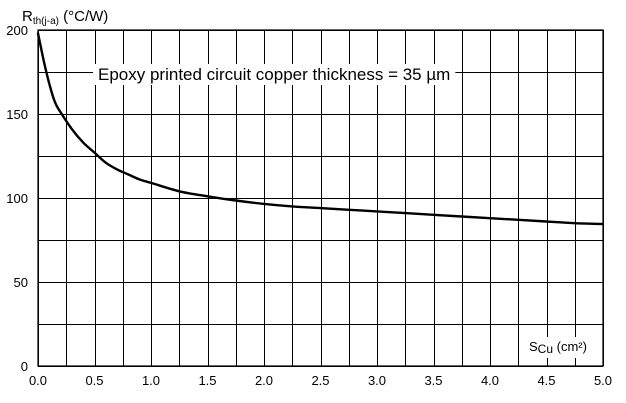 This screenshot has height=403, width=626. Describe the element at coordinates (21, 282) in the screenshot. I see `y-tick-label: 50` at that location.